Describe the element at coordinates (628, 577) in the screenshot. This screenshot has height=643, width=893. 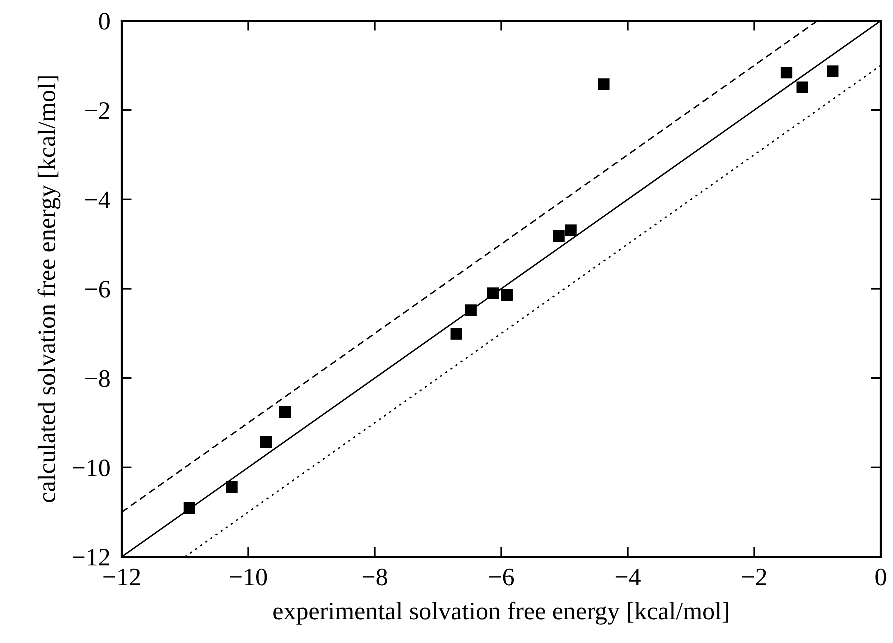
I see `x-tick-label: −4` at that location.